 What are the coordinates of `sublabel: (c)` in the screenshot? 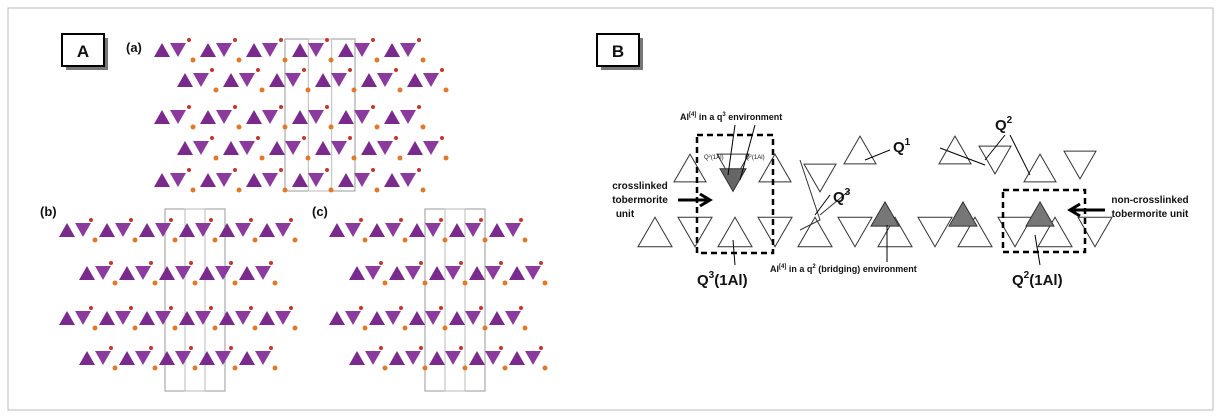 It's located at (320, 211).